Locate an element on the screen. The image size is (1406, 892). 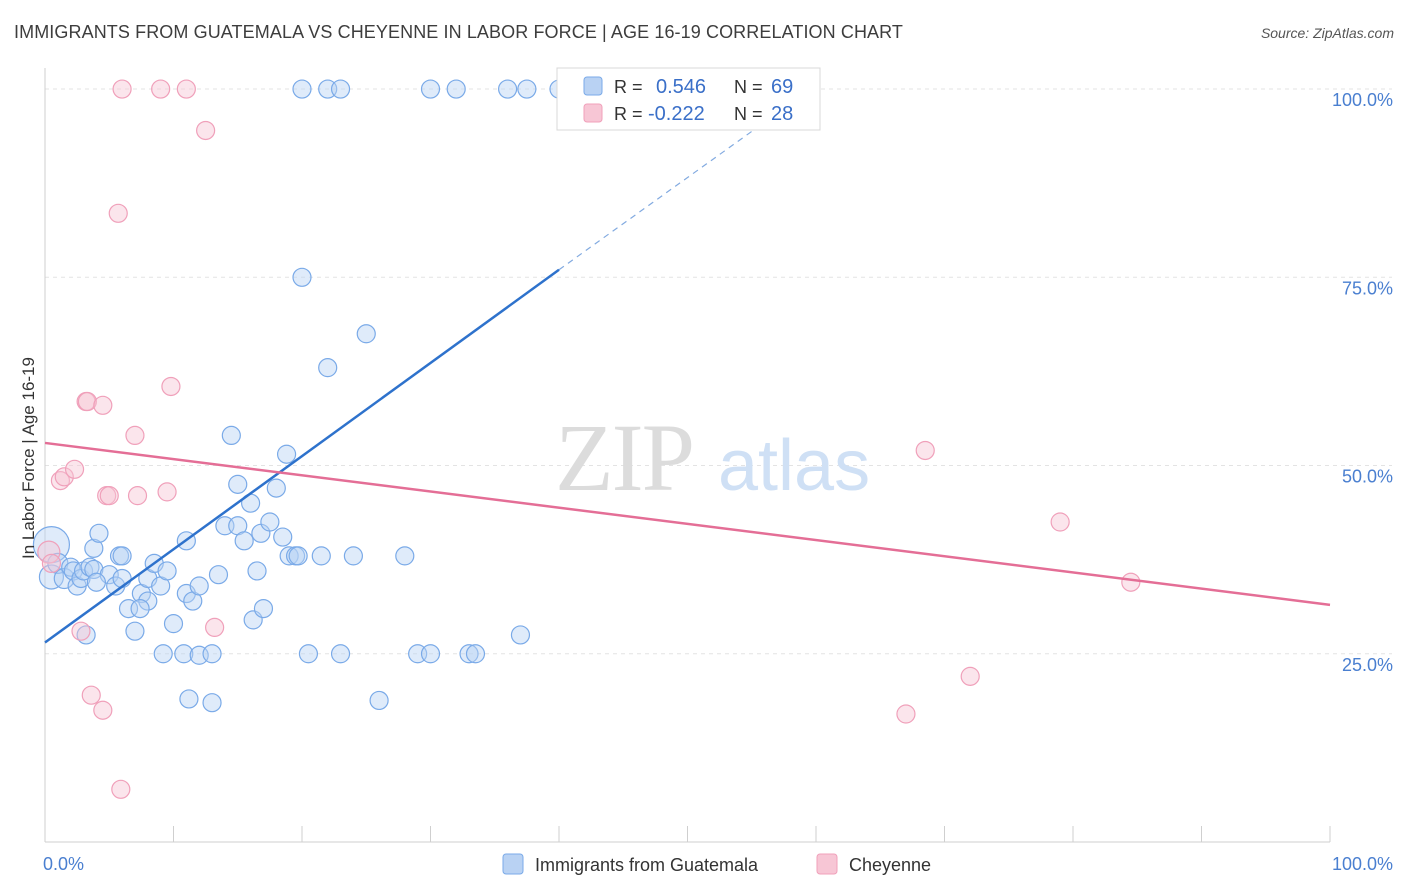
y-axis-title: In Labor Force | Age 16-19 is located at coordinates (28, 458).